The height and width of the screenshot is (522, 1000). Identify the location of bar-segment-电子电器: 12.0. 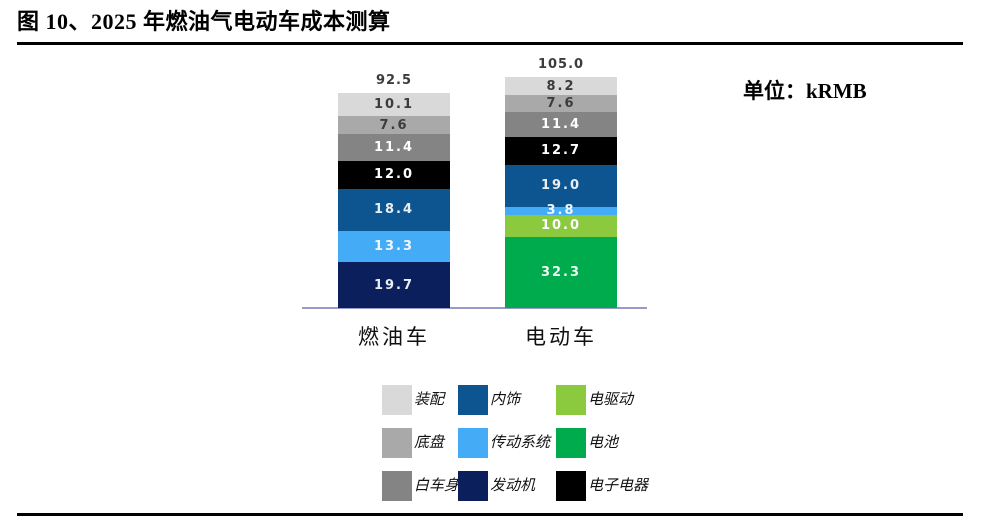
(394, 174).